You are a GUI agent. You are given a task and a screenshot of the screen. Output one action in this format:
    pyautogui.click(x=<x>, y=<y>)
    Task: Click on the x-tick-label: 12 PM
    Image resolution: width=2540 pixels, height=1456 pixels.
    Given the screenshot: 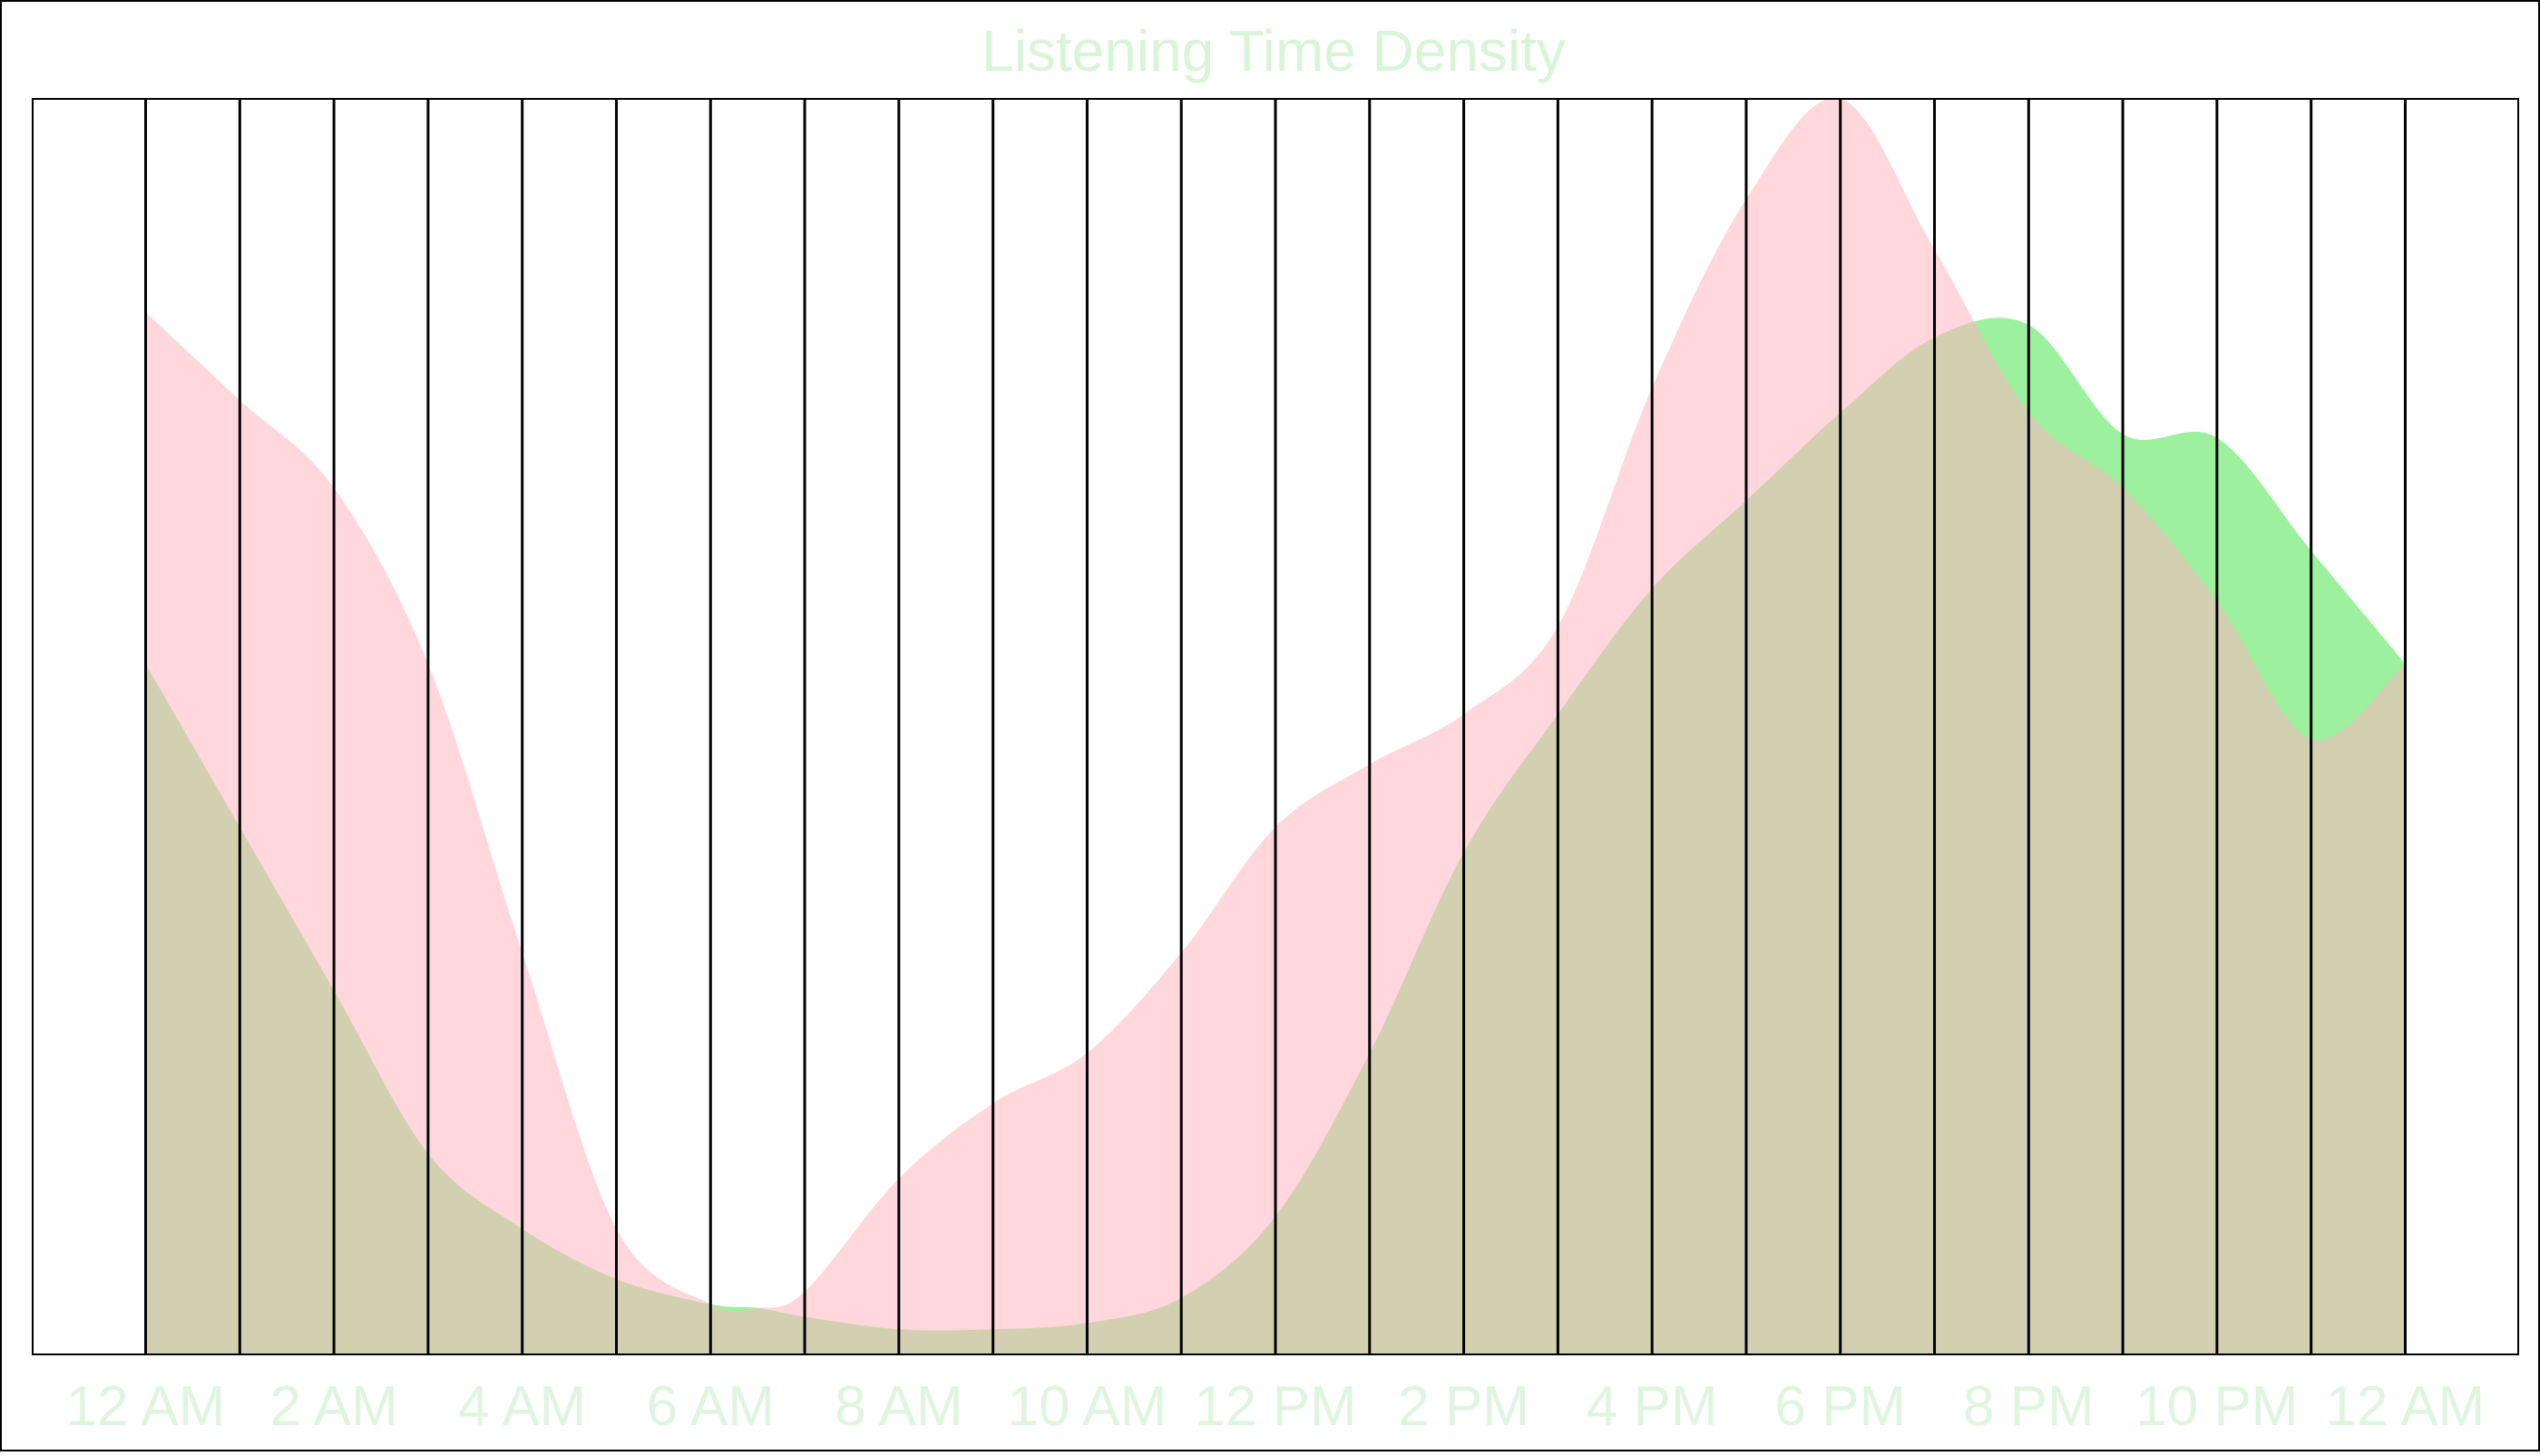 What is the action you would take?
    pyautogui.click(x=1275, y=1406)
    